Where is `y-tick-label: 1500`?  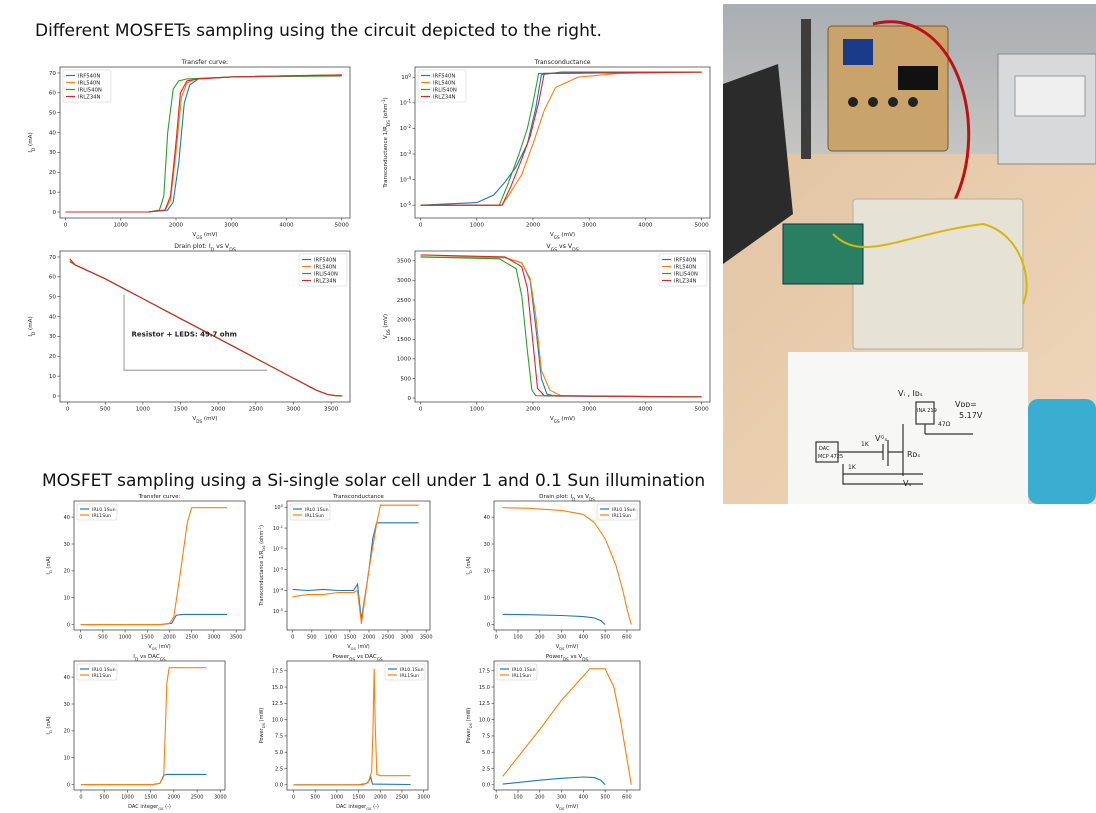 y-tick-label: 1500 is located at coordinates (404, 340).